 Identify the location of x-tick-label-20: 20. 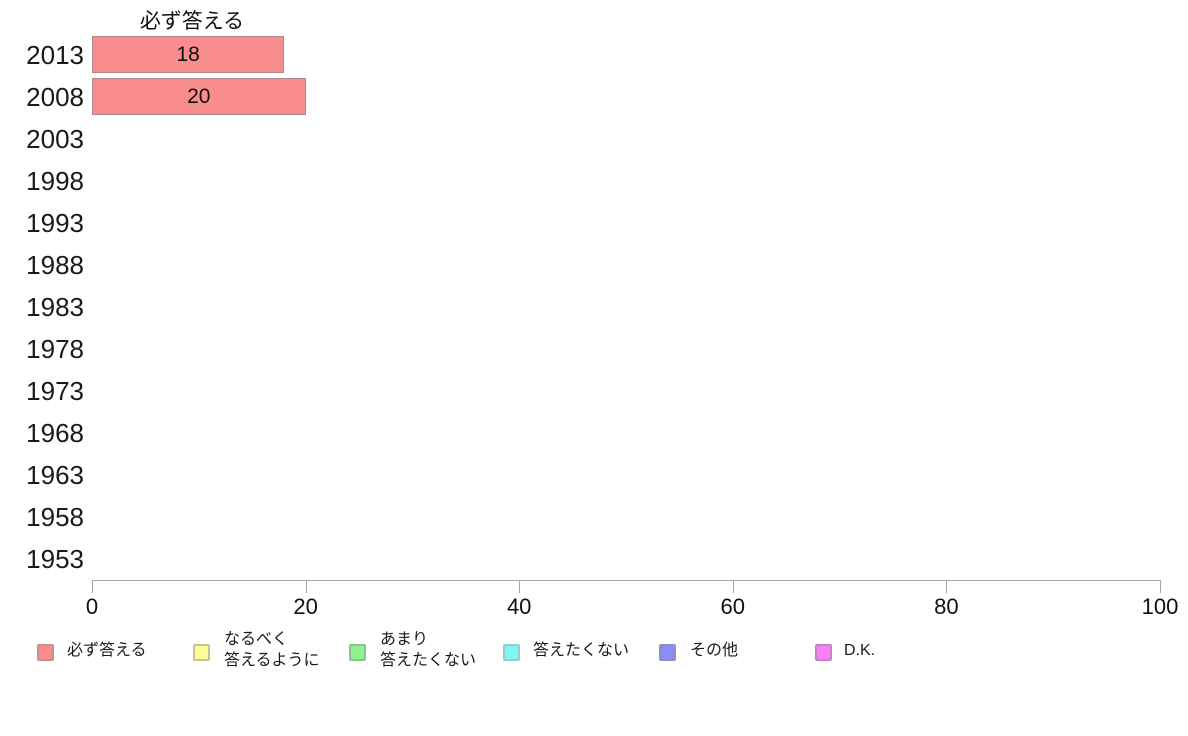
(305, 606).